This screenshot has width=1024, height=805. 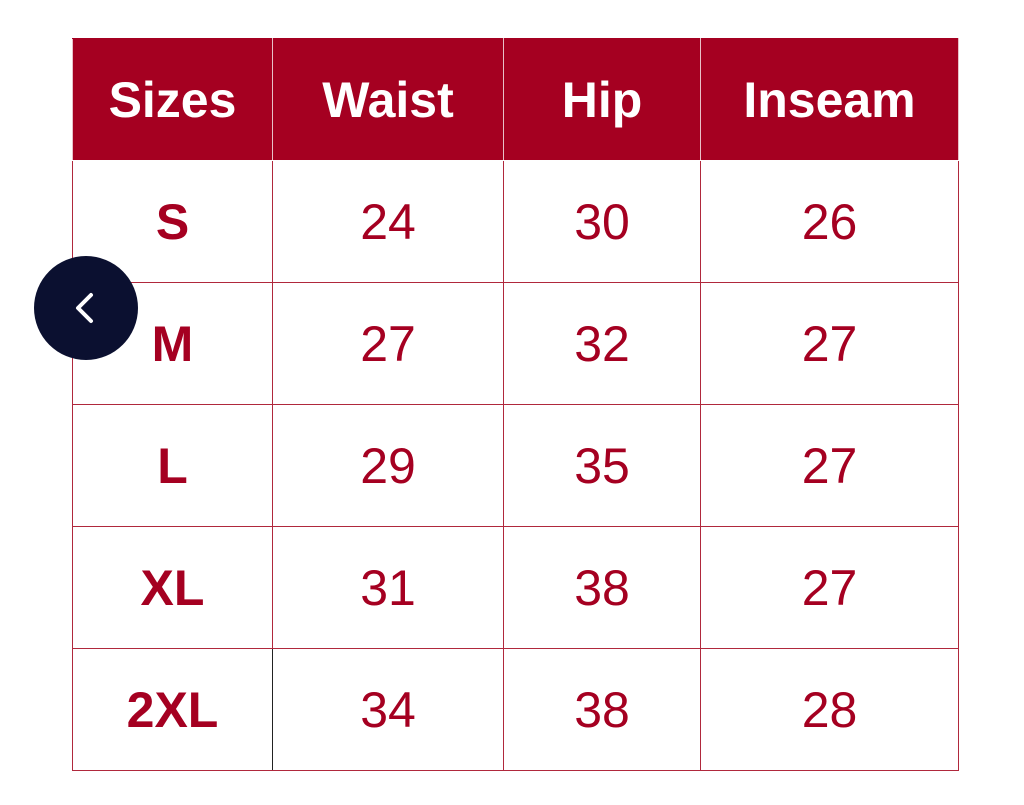 I want to click on hip-cell: 30, so click(x=602, y=221).